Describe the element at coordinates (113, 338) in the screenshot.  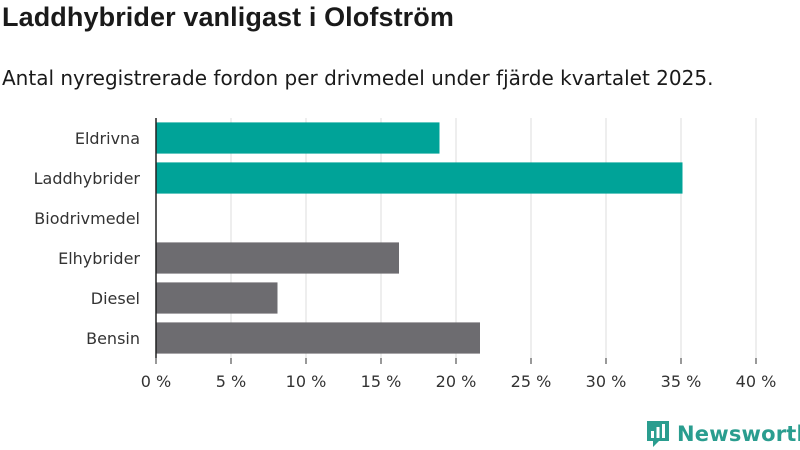
I see `category-label: Bensin` at that location.